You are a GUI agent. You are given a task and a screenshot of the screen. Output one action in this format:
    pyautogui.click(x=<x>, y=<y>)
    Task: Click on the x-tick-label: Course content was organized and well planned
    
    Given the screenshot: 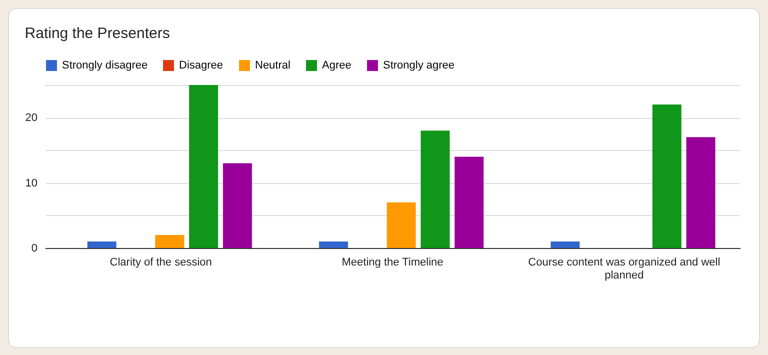 What is the action you would take?
    pyautogui.click(x=624, y=269)
    